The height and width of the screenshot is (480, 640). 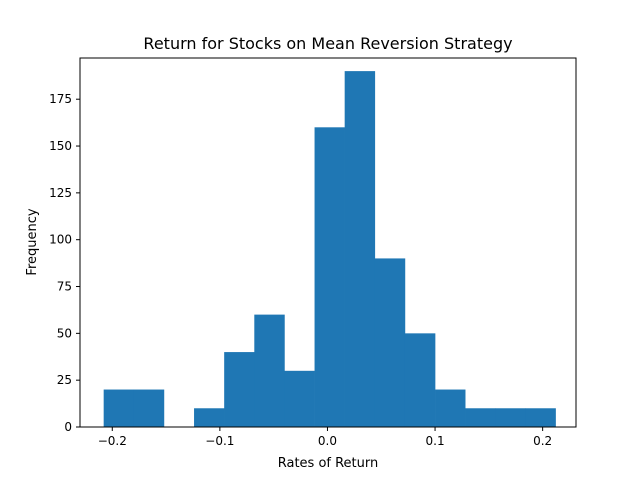 I want to click on y-tick-label: 75, so click(x=64, y=287).